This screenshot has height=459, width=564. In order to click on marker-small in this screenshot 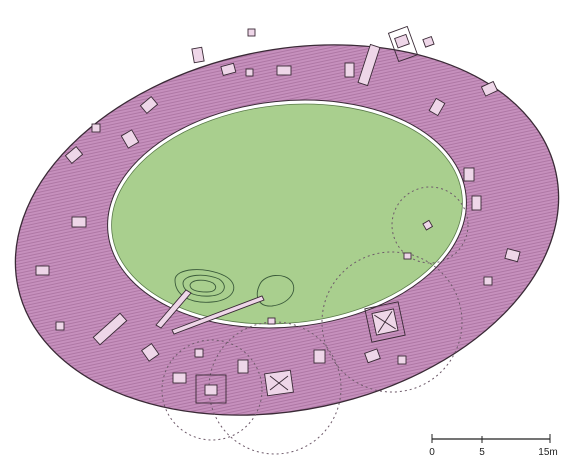, I will do `click(428, 225)`.